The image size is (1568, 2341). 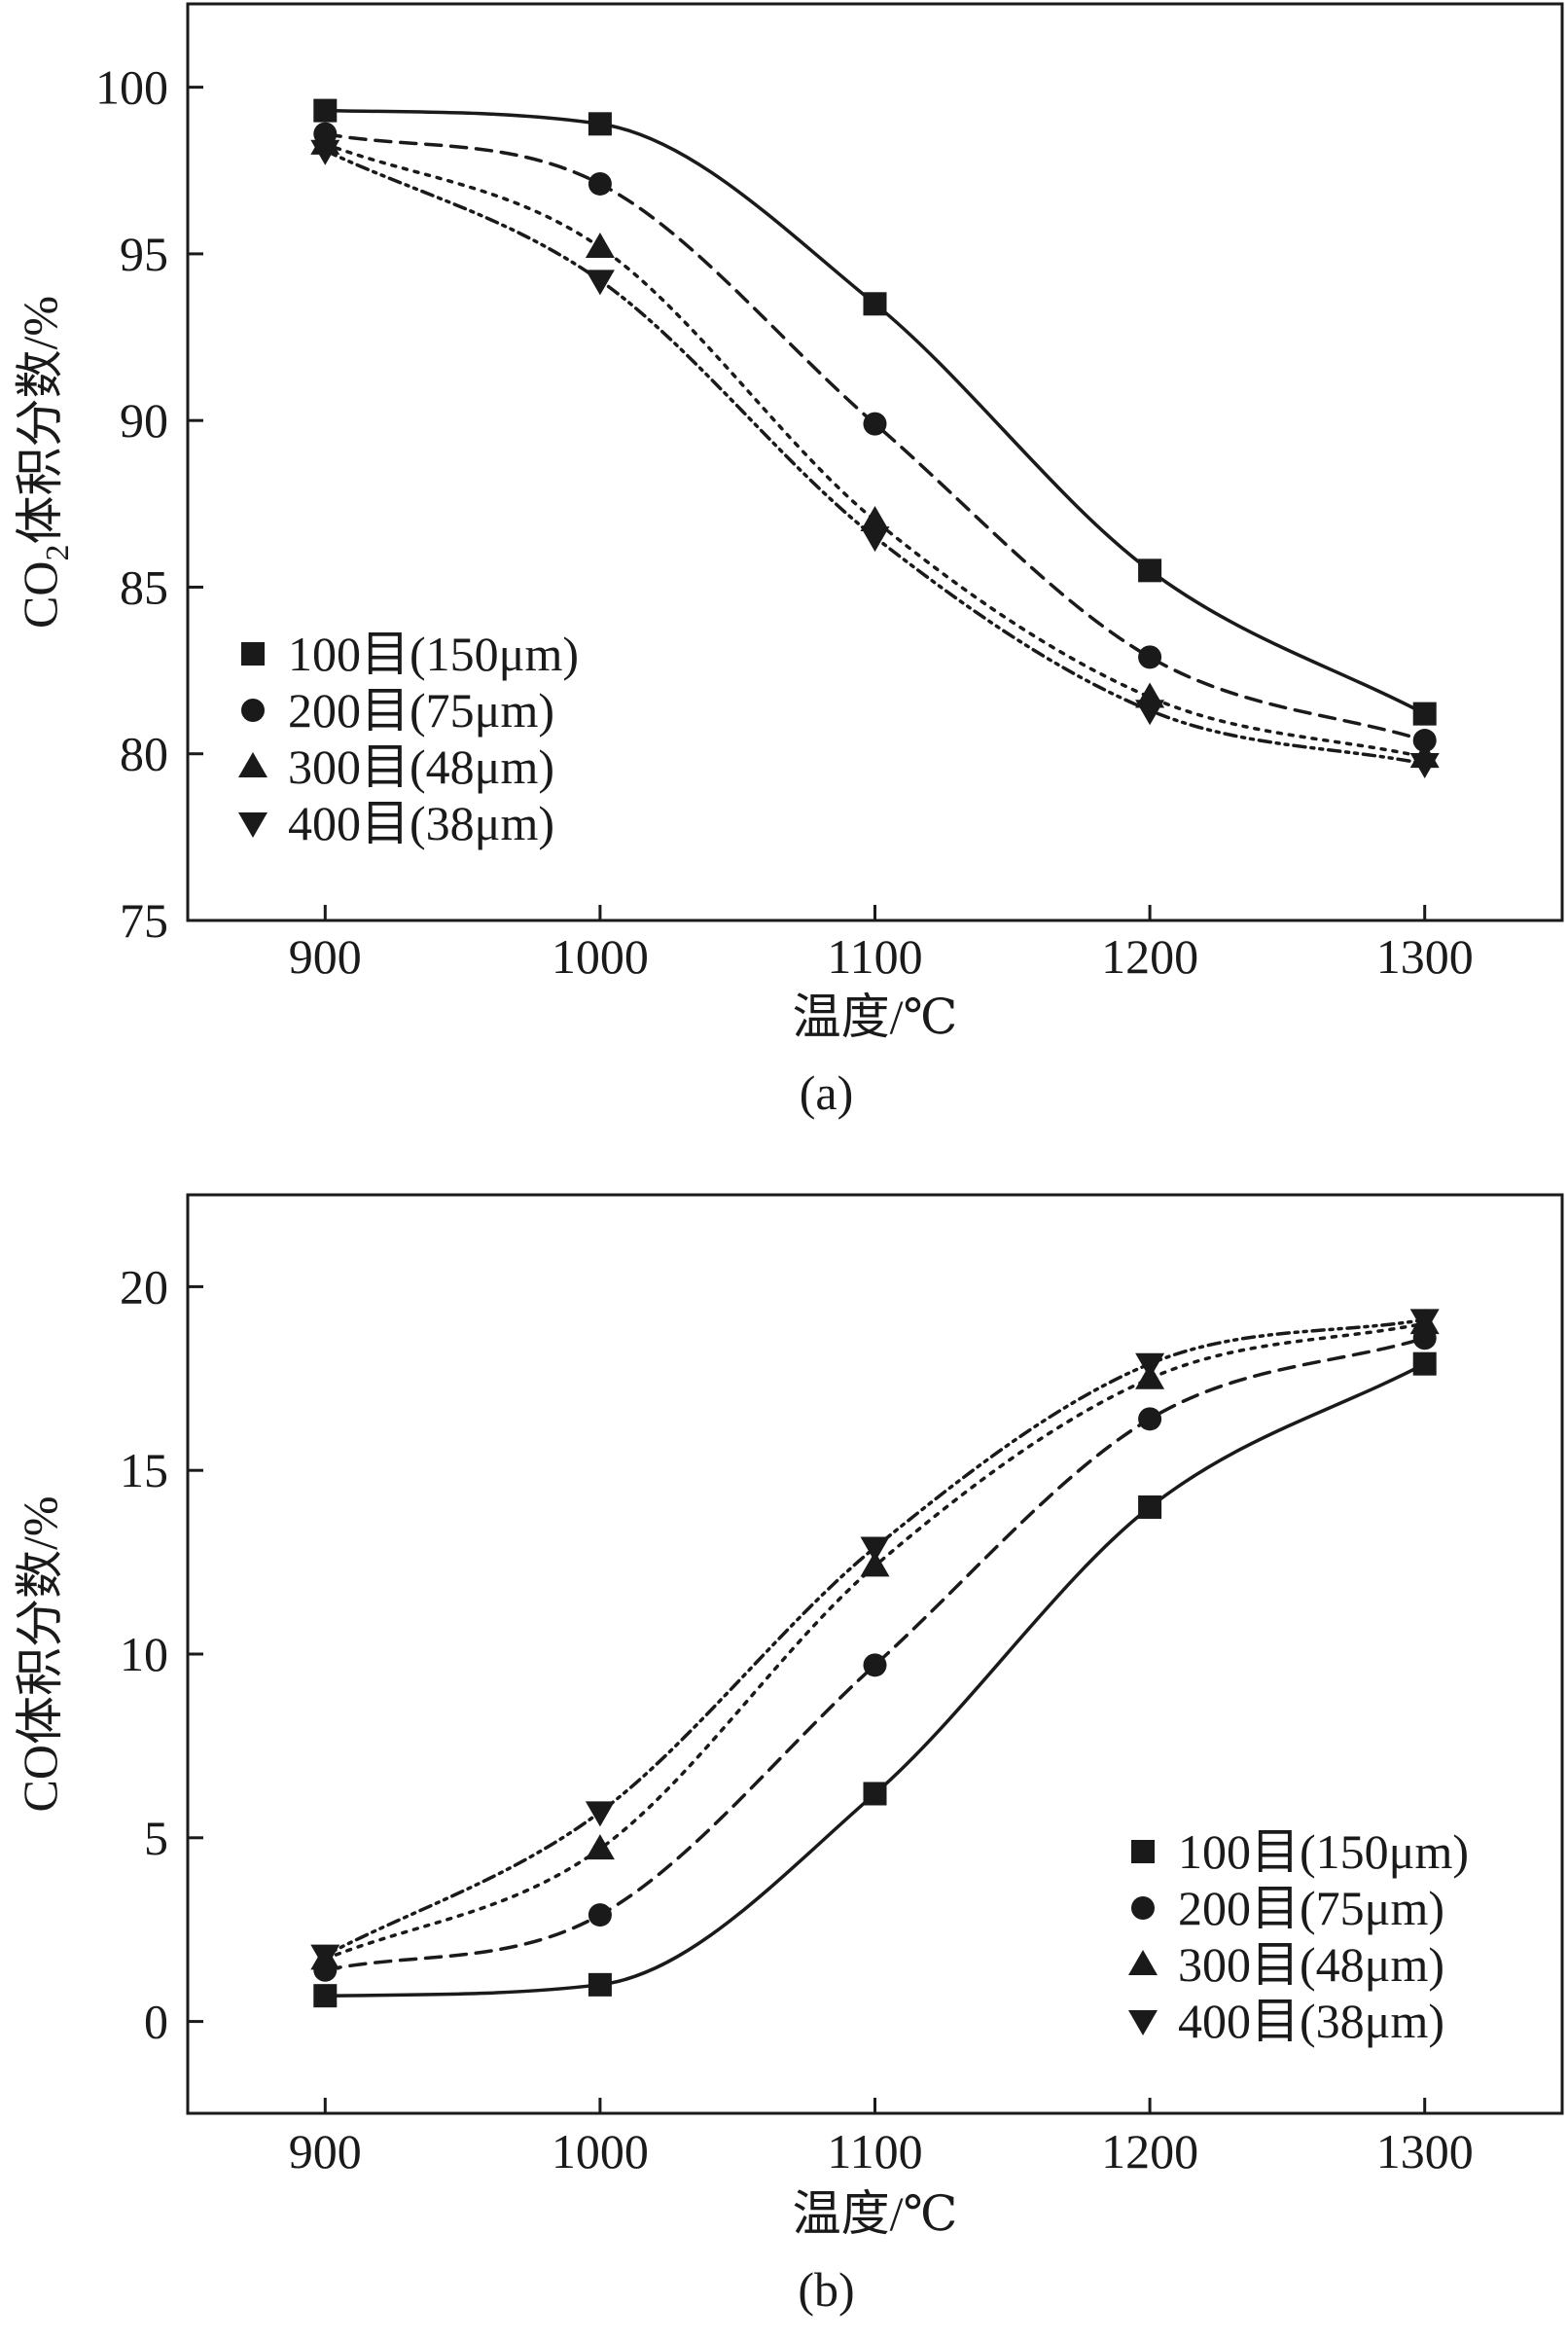 I want to click on y-tick-label: 15, so click(x=144, y=1470).